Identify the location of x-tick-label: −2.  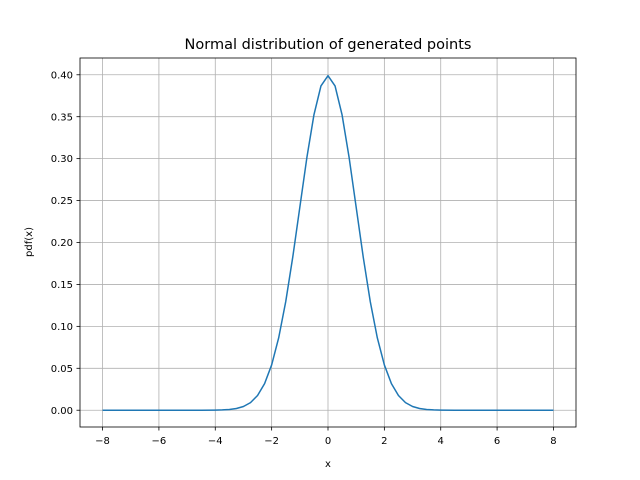
(271, 441).